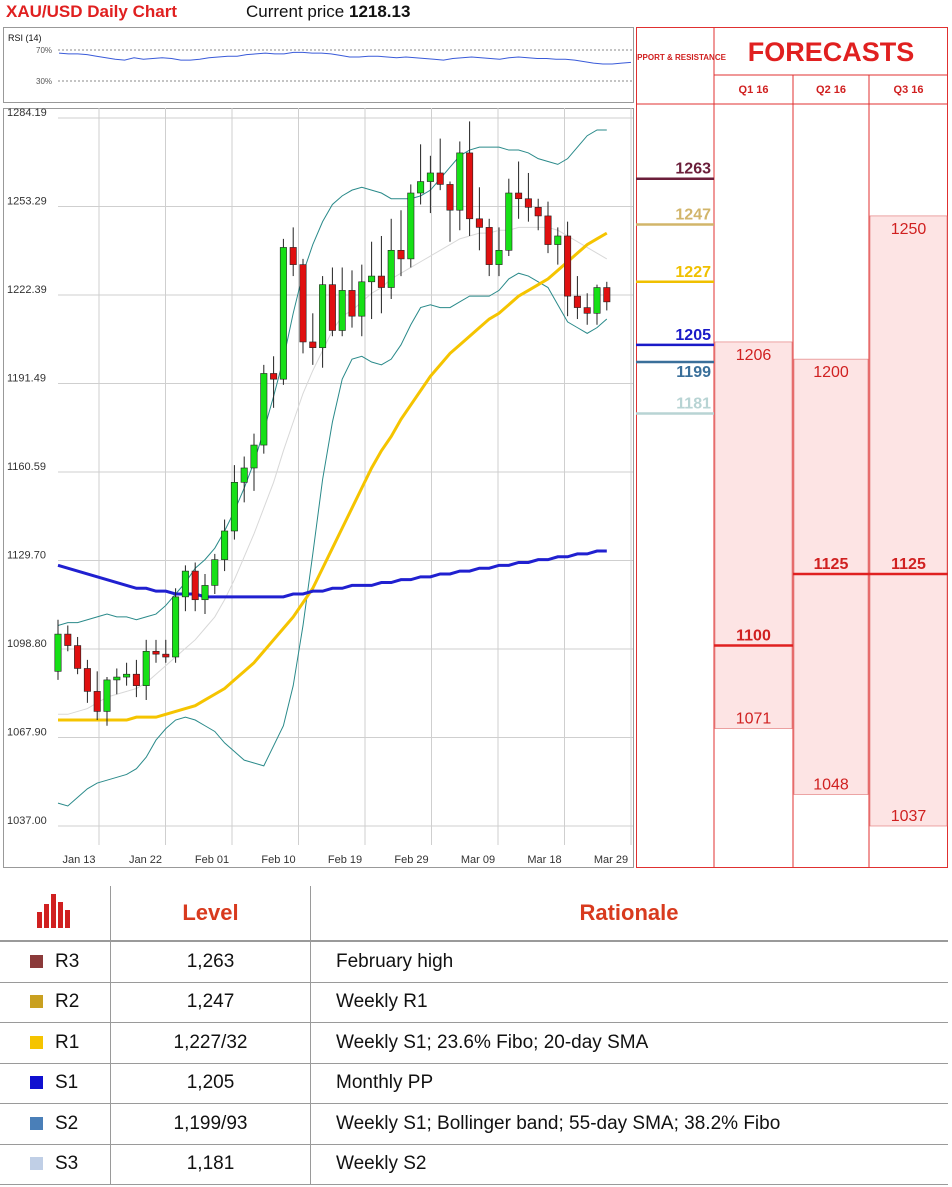  Describe the element at coordinates (145, 860) in the screenshot. I see `x-tick-label: Jan 22` at that location.